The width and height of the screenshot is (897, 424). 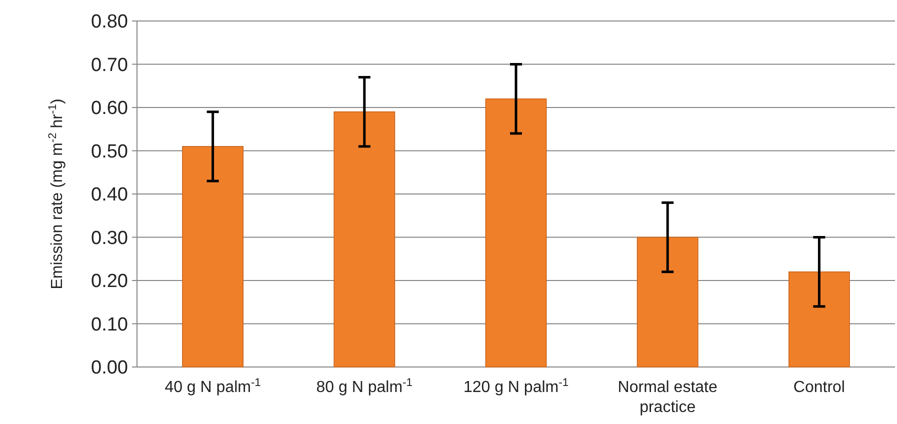 I want to click on y-tick-label: 0.30, so click(x=109, y=238).